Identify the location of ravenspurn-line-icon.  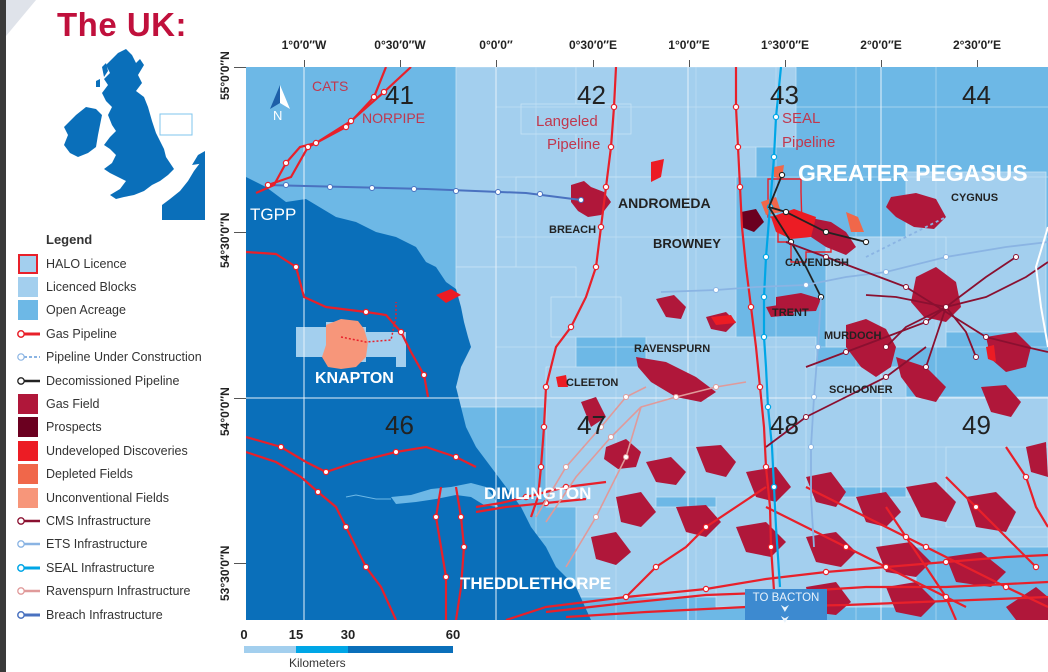
(28, 591).